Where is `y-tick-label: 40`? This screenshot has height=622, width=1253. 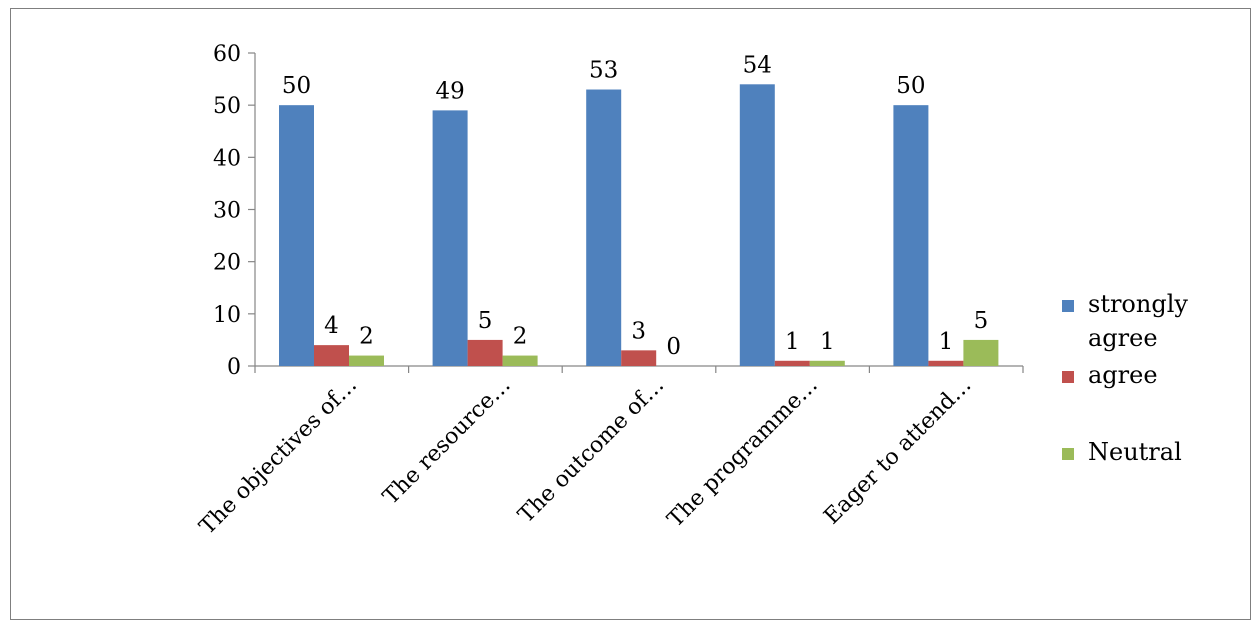 y-tick-label: 40 is located at coordinates (227, 158).